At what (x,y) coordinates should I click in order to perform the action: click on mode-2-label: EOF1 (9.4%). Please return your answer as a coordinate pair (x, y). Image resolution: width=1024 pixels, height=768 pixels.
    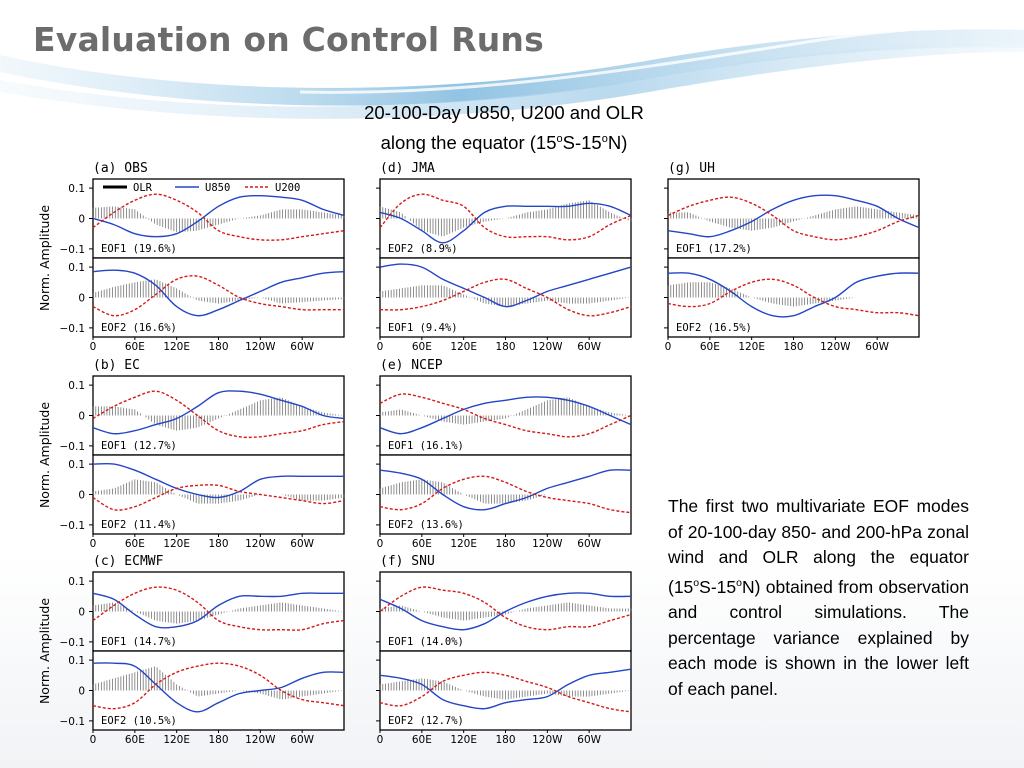
    Looking at the image, I should click on (423, 328).